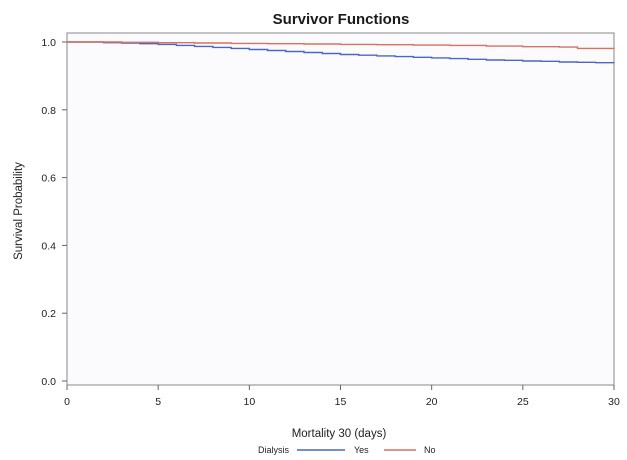 The width and height of the screenshot is (627, 460). What do you see at coordinates (341, 402) in the screenshot?
I see `x-tick-label: 15` at bounding box center [341, 402].